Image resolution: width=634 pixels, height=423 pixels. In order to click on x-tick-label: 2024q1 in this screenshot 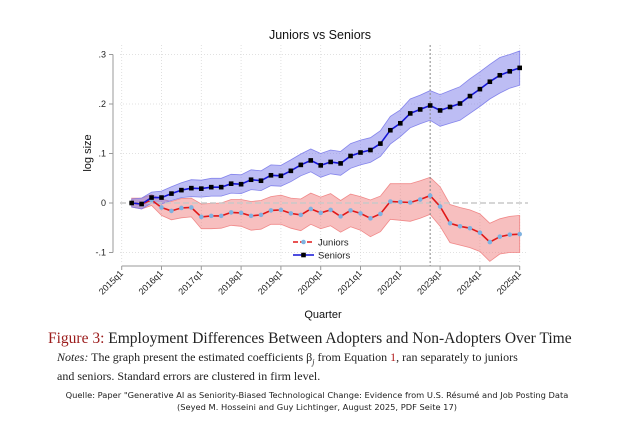, I will do `click(469, 282)`.